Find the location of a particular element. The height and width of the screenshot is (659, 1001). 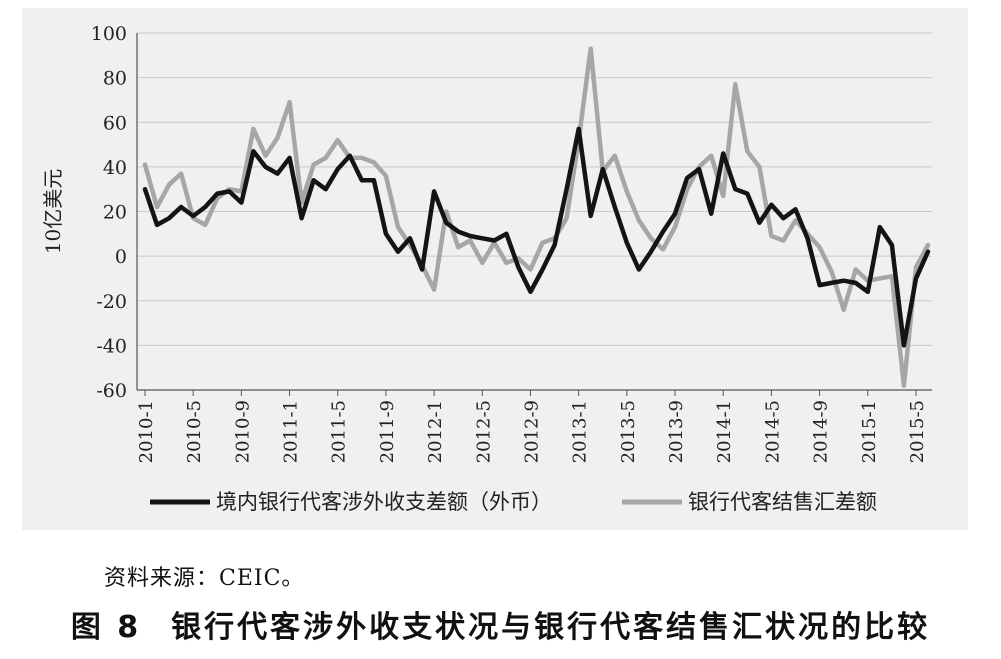

x-tick-label: 2010-5 is located at coordinates (194, 431).